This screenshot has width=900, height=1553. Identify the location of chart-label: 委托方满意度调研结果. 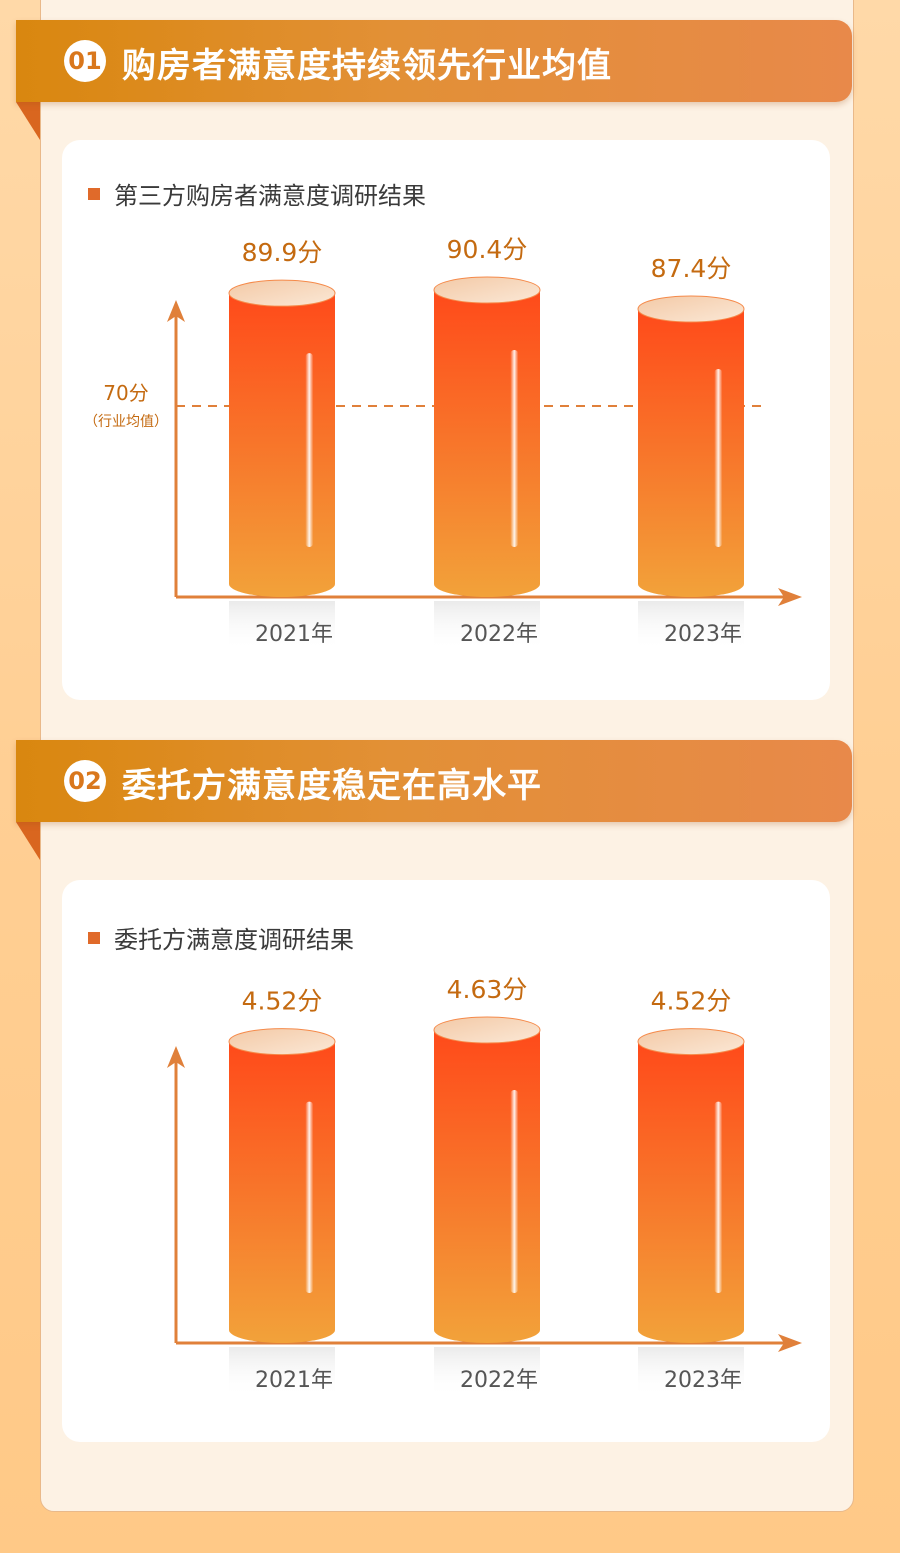
(221, 937).